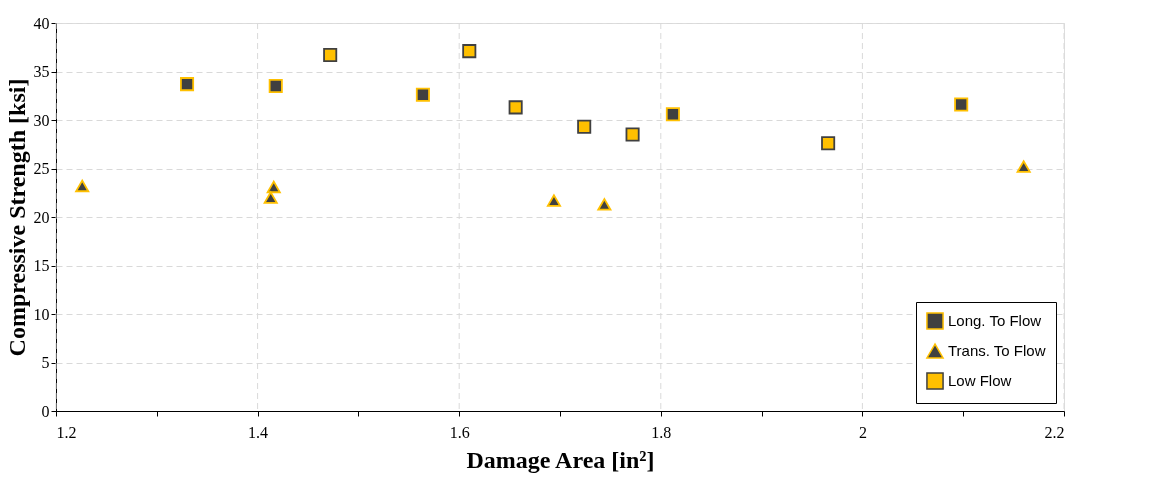 The width and height of the screenshot is (1150, 492). Describe the element at coordinates (41, 265) in the screenshot. I see `y-tick-label: 15` at that location.